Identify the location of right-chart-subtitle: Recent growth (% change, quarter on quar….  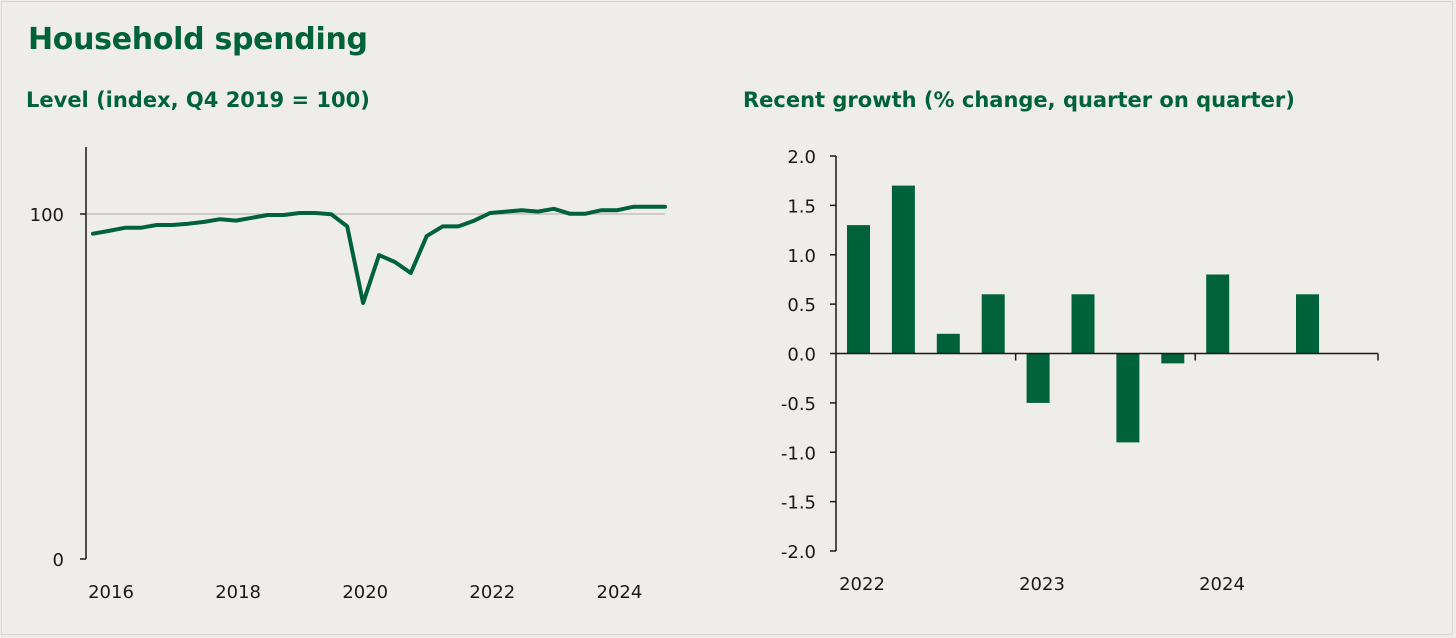
(1019, 100).